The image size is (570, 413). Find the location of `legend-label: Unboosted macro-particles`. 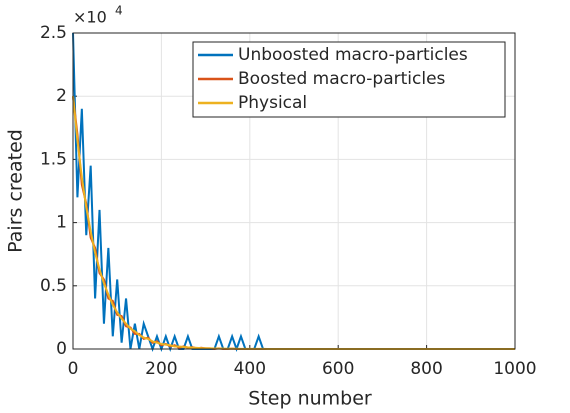

legend-label: Unboosted macro-particles is located at coordinates (353, 55).